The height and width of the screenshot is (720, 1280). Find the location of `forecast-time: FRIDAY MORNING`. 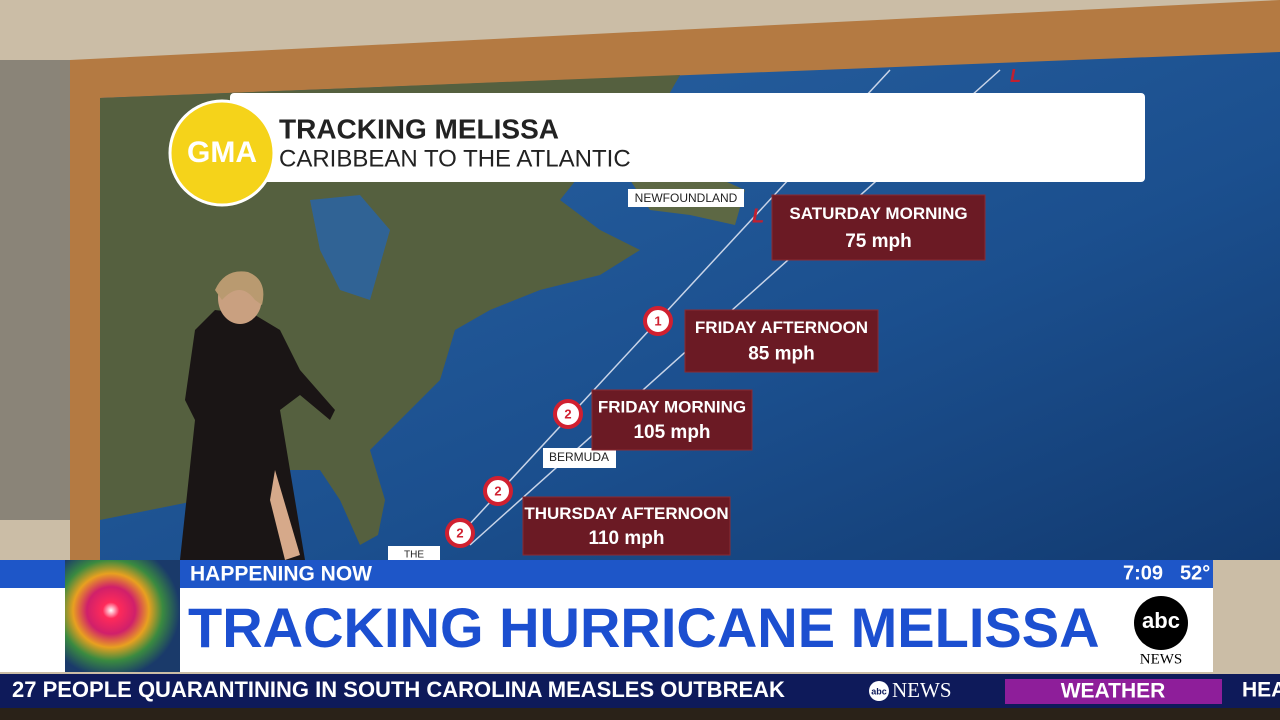

forecast-time: FRIDAY MORNING is located at coordinates (672, 406).